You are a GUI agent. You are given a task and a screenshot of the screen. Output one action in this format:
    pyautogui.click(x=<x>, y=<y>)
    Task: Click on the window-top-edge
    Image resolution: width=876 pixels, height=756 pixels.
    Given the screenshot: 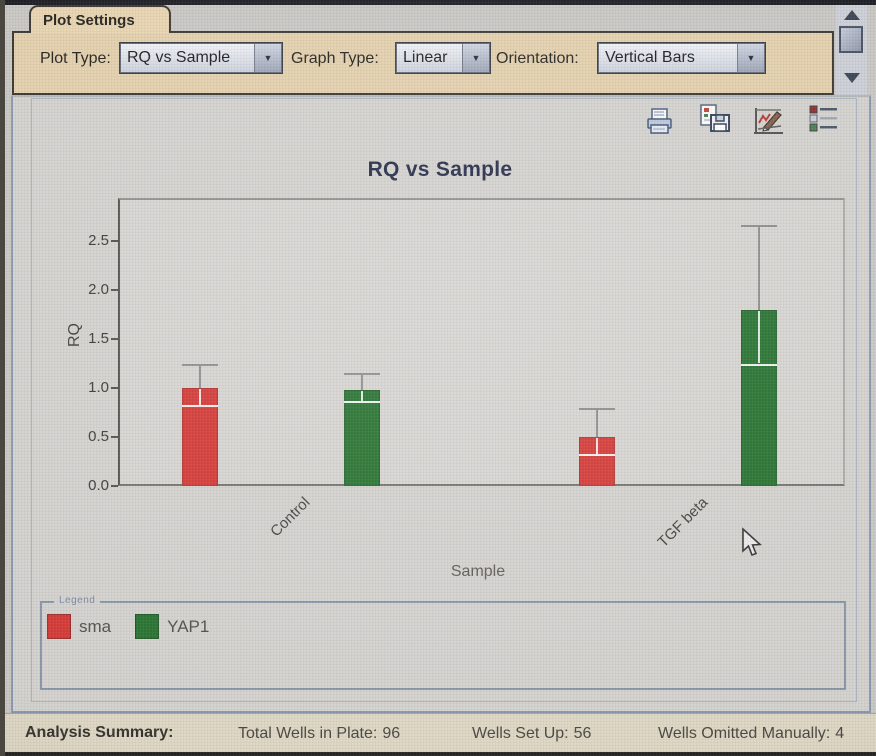 What is the action you would take?
    pyautogui.click(x=440, y=2)
    